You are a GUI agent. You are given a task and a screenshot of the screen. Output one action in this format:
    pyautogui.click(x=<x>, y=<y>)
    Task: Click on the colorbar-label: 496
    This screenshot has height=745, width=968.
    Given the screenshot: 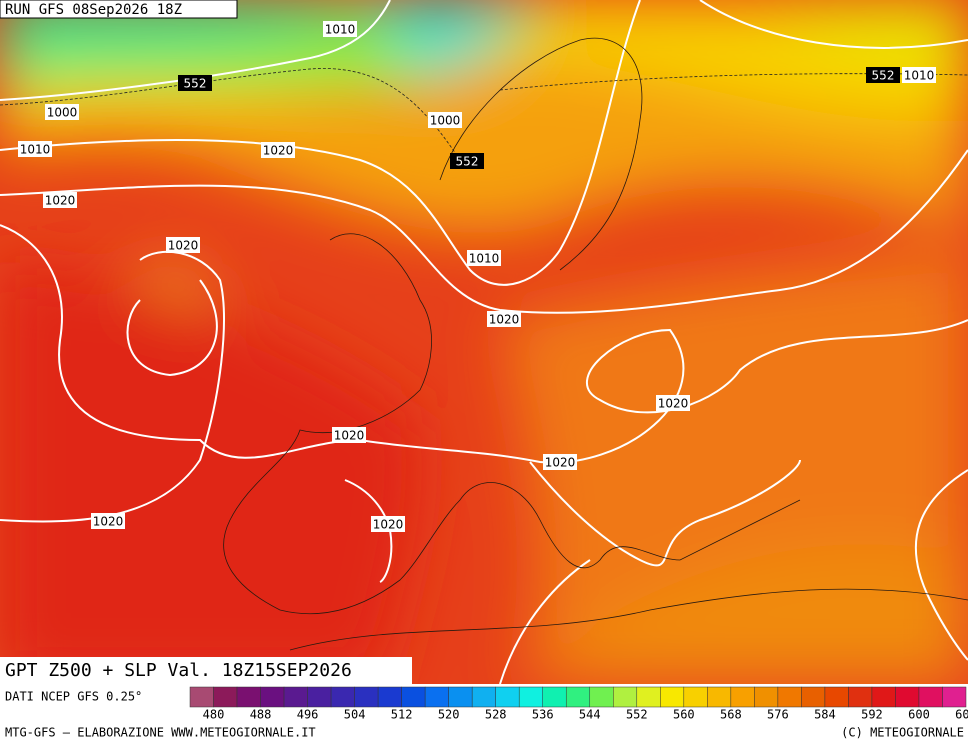 What is the action you would take?
    pyautogui.click(x=308, y=715)
    